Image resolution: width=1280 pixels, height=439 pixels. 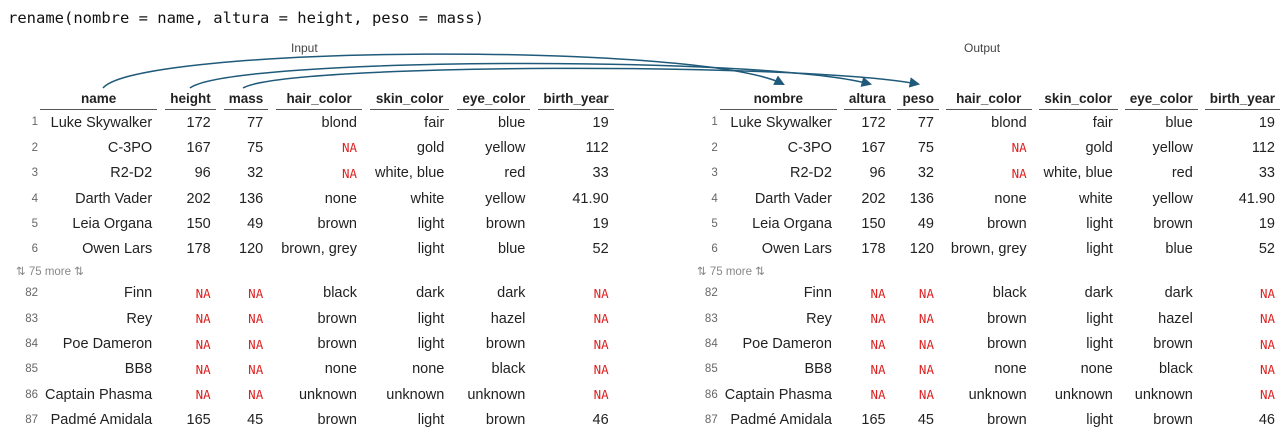 I want to click on table-cell: black, so click(x=1009, y=293).